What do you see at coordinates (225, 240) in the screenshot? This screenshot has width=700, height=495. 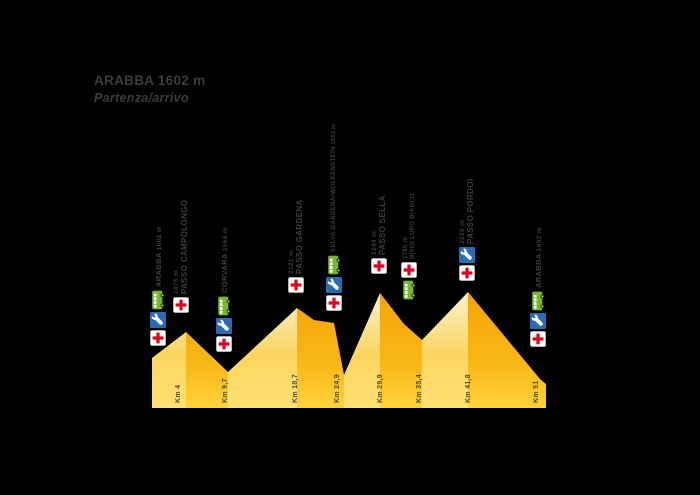 I see `site-elevation: 1568 m` at bounding box center [225, 240].